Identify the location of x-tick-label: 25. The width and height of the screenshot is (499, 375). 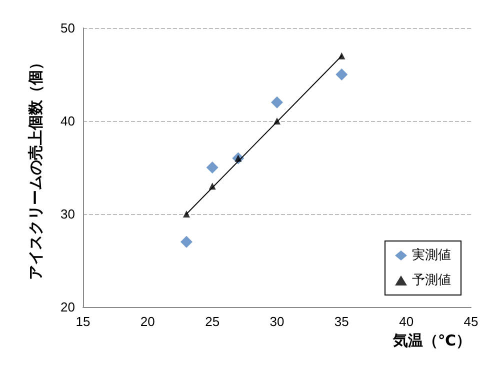
(212, 321).